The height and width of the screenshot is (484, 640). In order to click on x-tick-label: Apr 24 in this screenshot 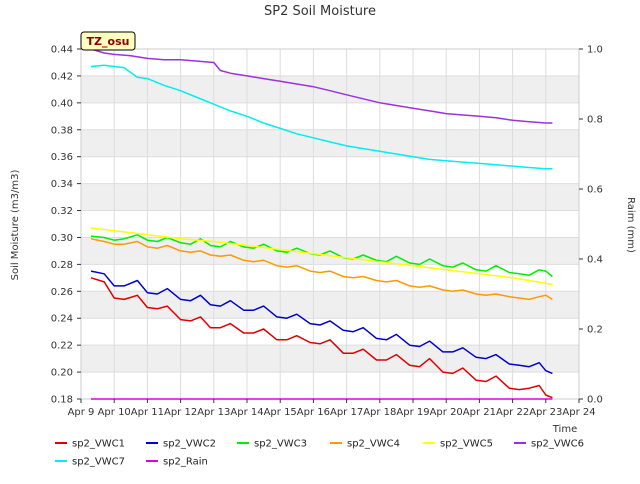, I will do `click(578, 412)`.